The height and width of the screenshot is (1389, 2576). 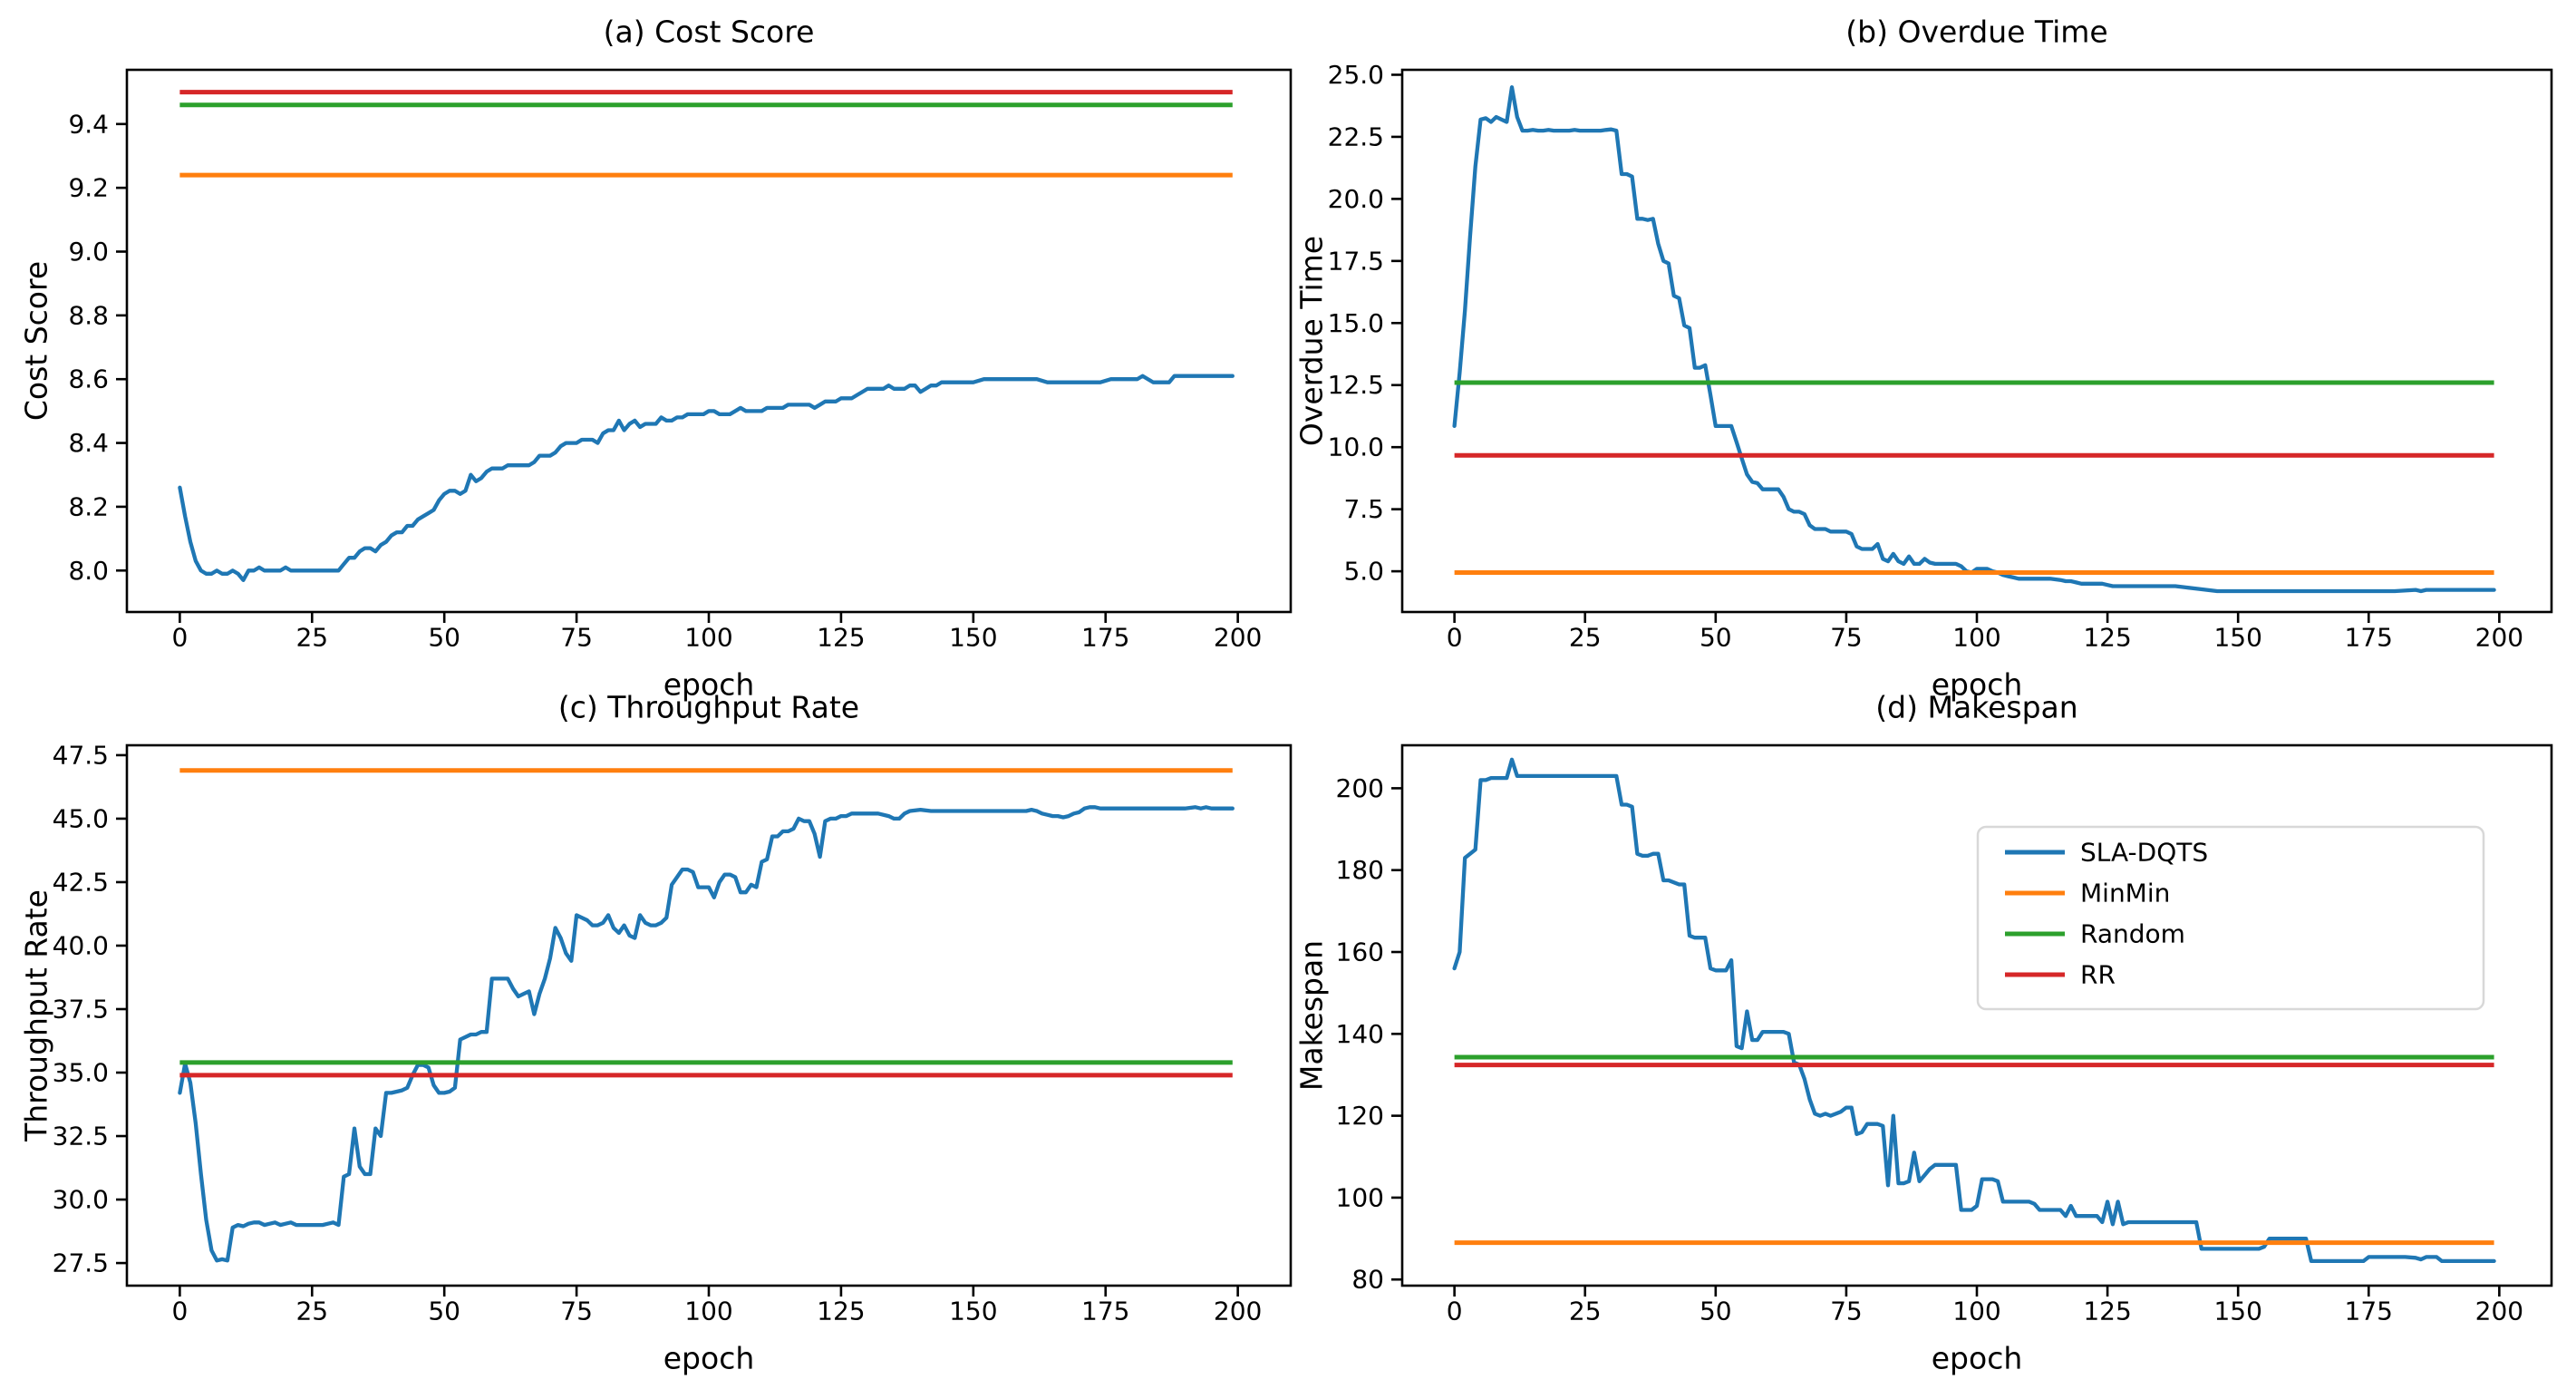 What do you see at coordinates (2132, 934) in the screenshot?
I see `legend-label-random: Random` at bounding box center [2132, 934].